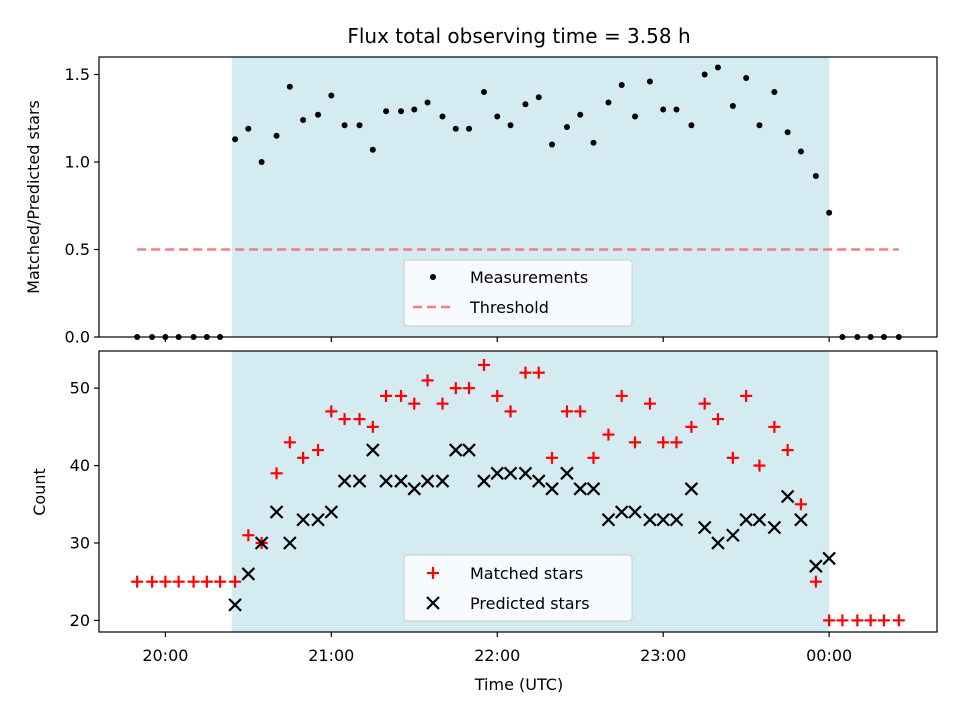 This screenshot has width=960, height=720. Describe the element at coordinates (39, 492) in the screenshot. I see `y-axis-label-bottom: Count` at that location.